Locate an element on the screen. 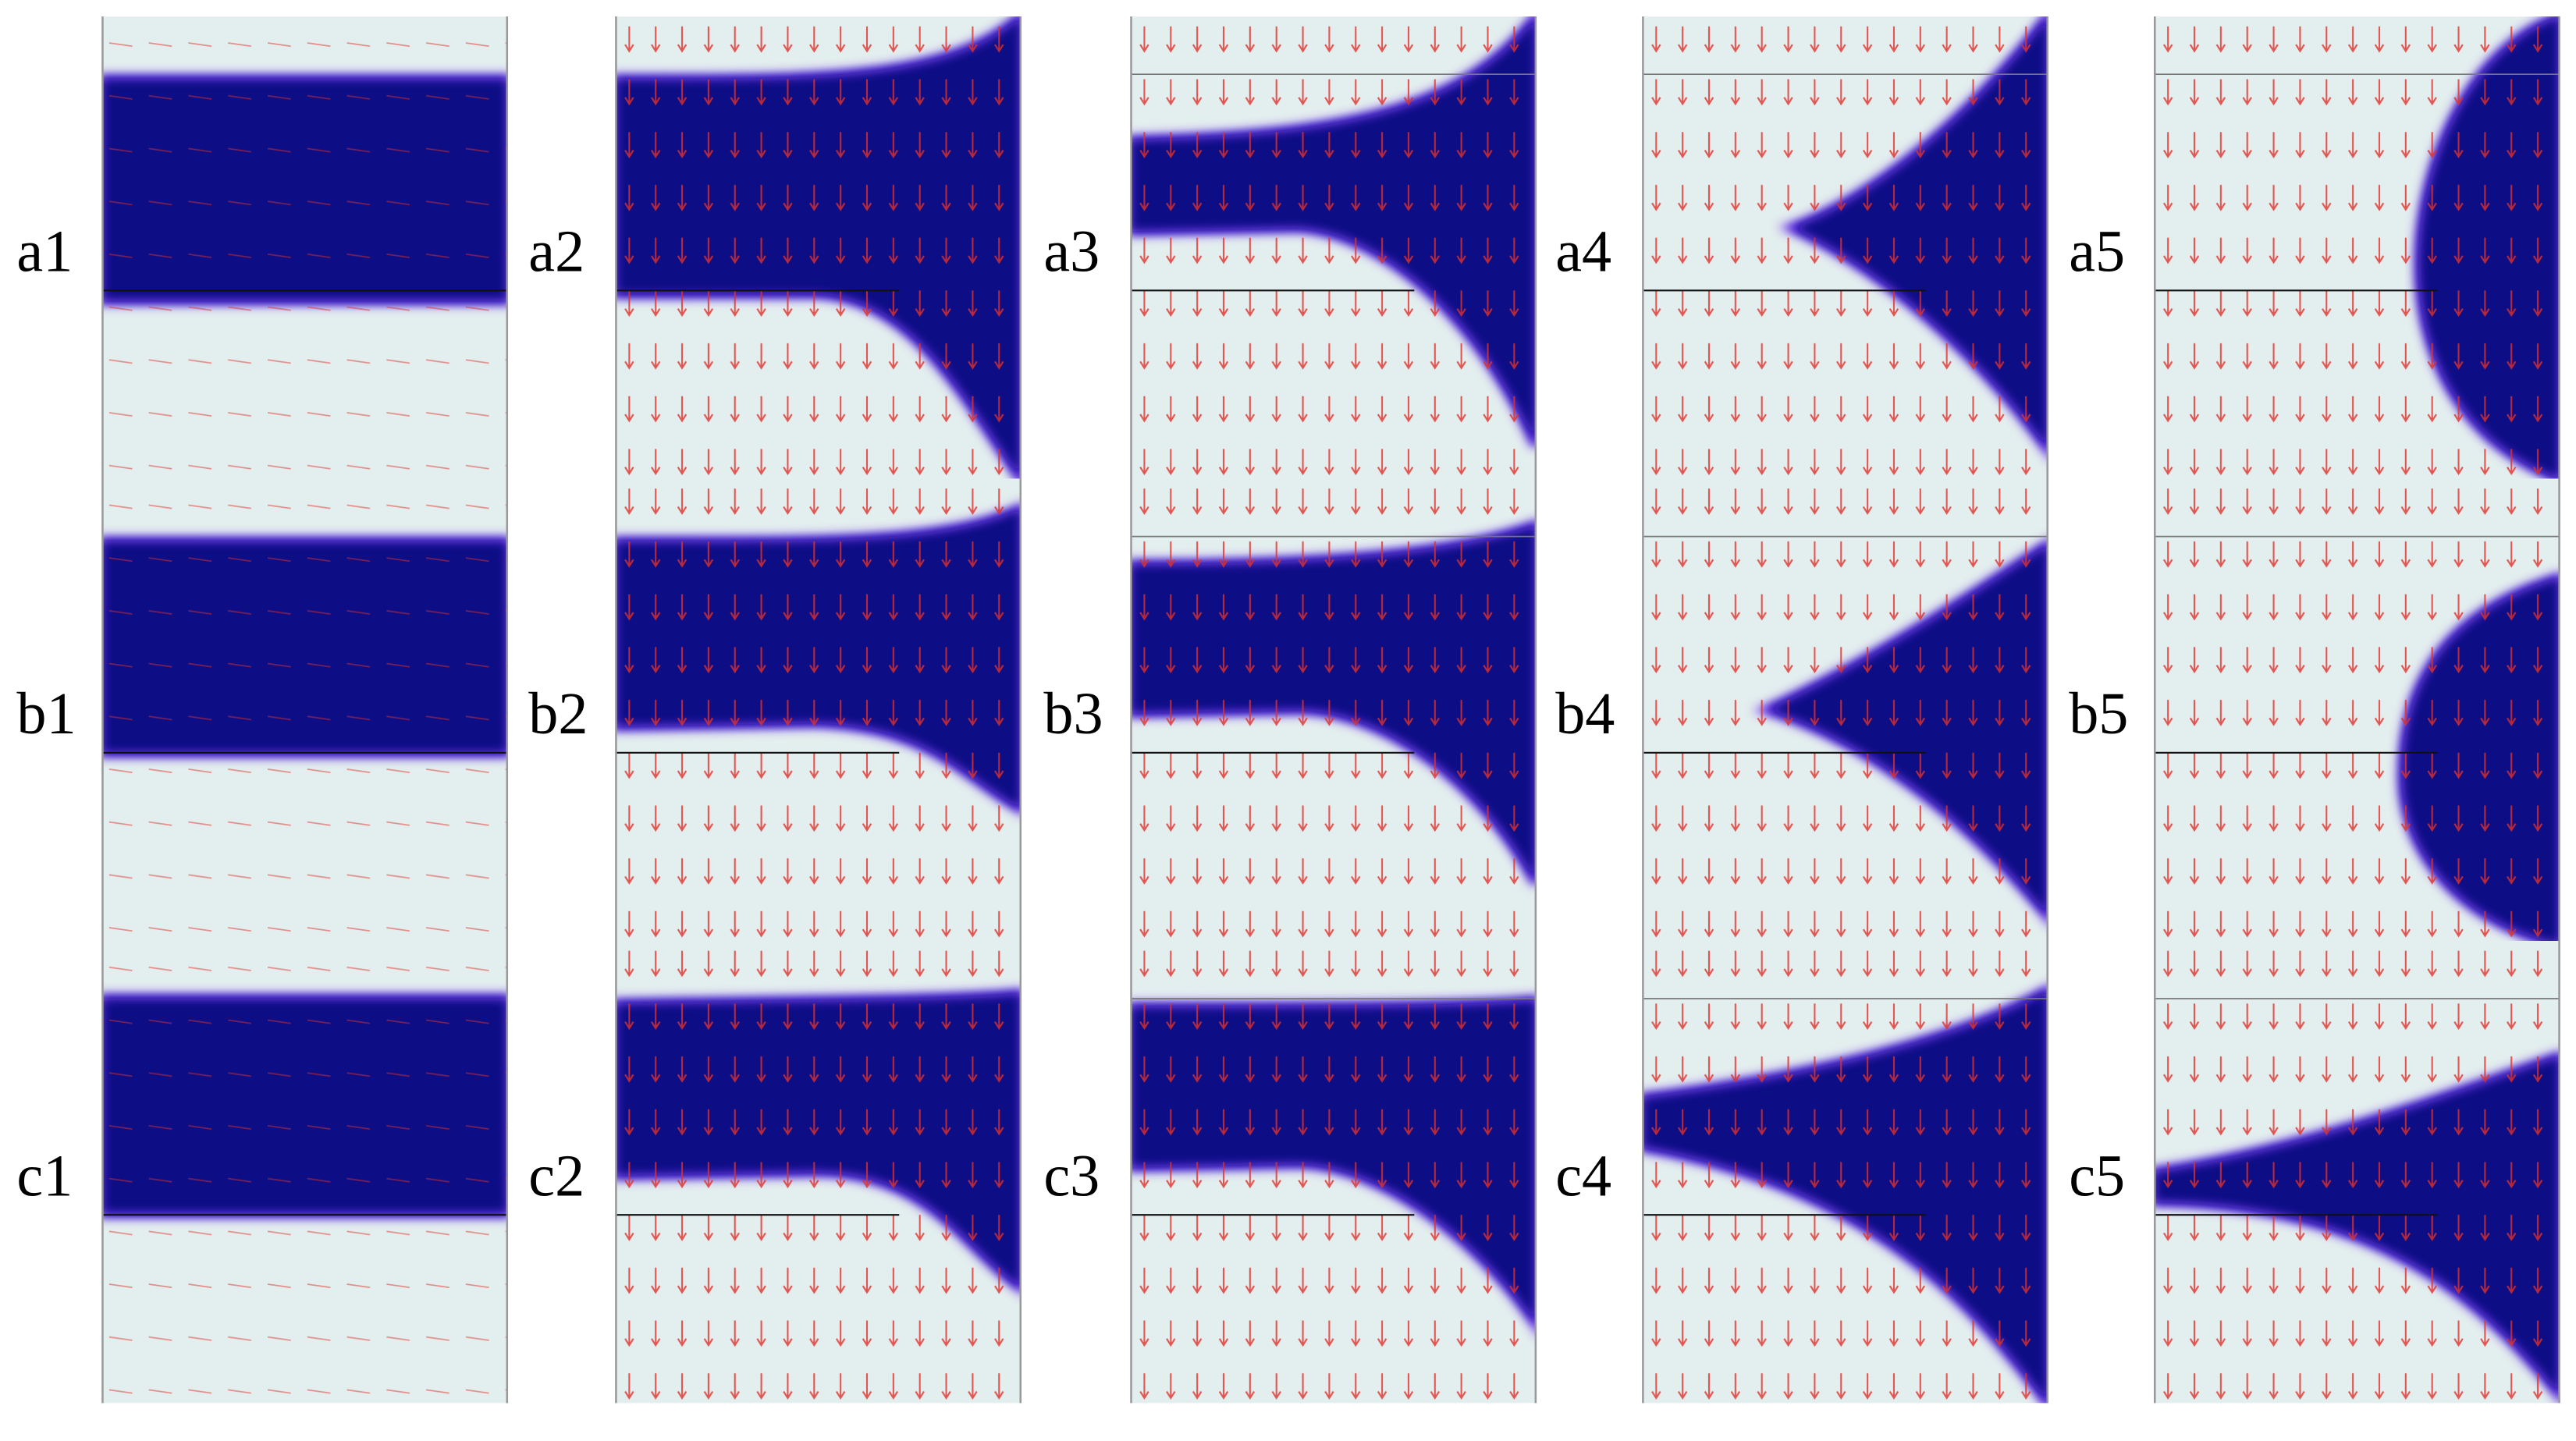  panel-label: b2 is located at coordinates (558, 714).